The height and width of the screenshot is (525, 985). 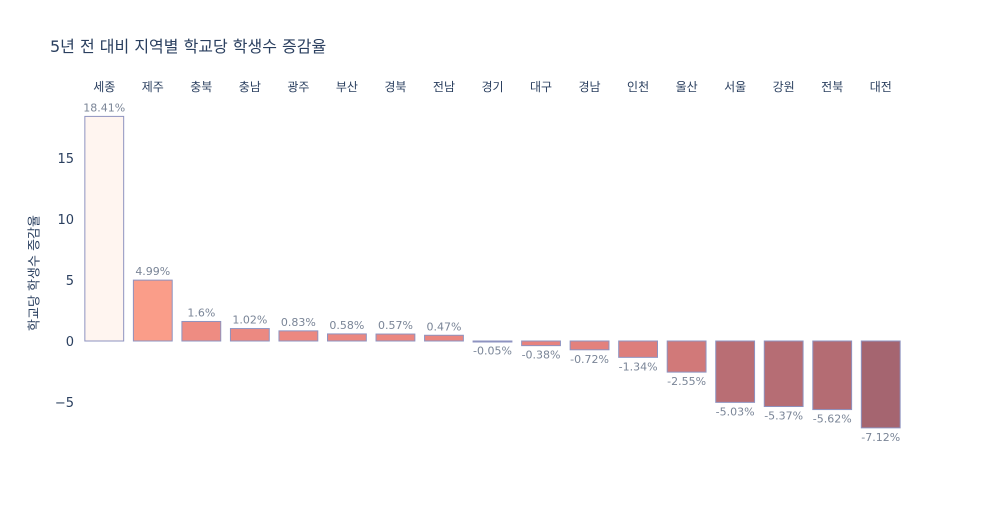 What do you see at coordinates (104, 87) in the screenshot?
I see `x-tick-label: 세종` at bounding box center [104, 87].